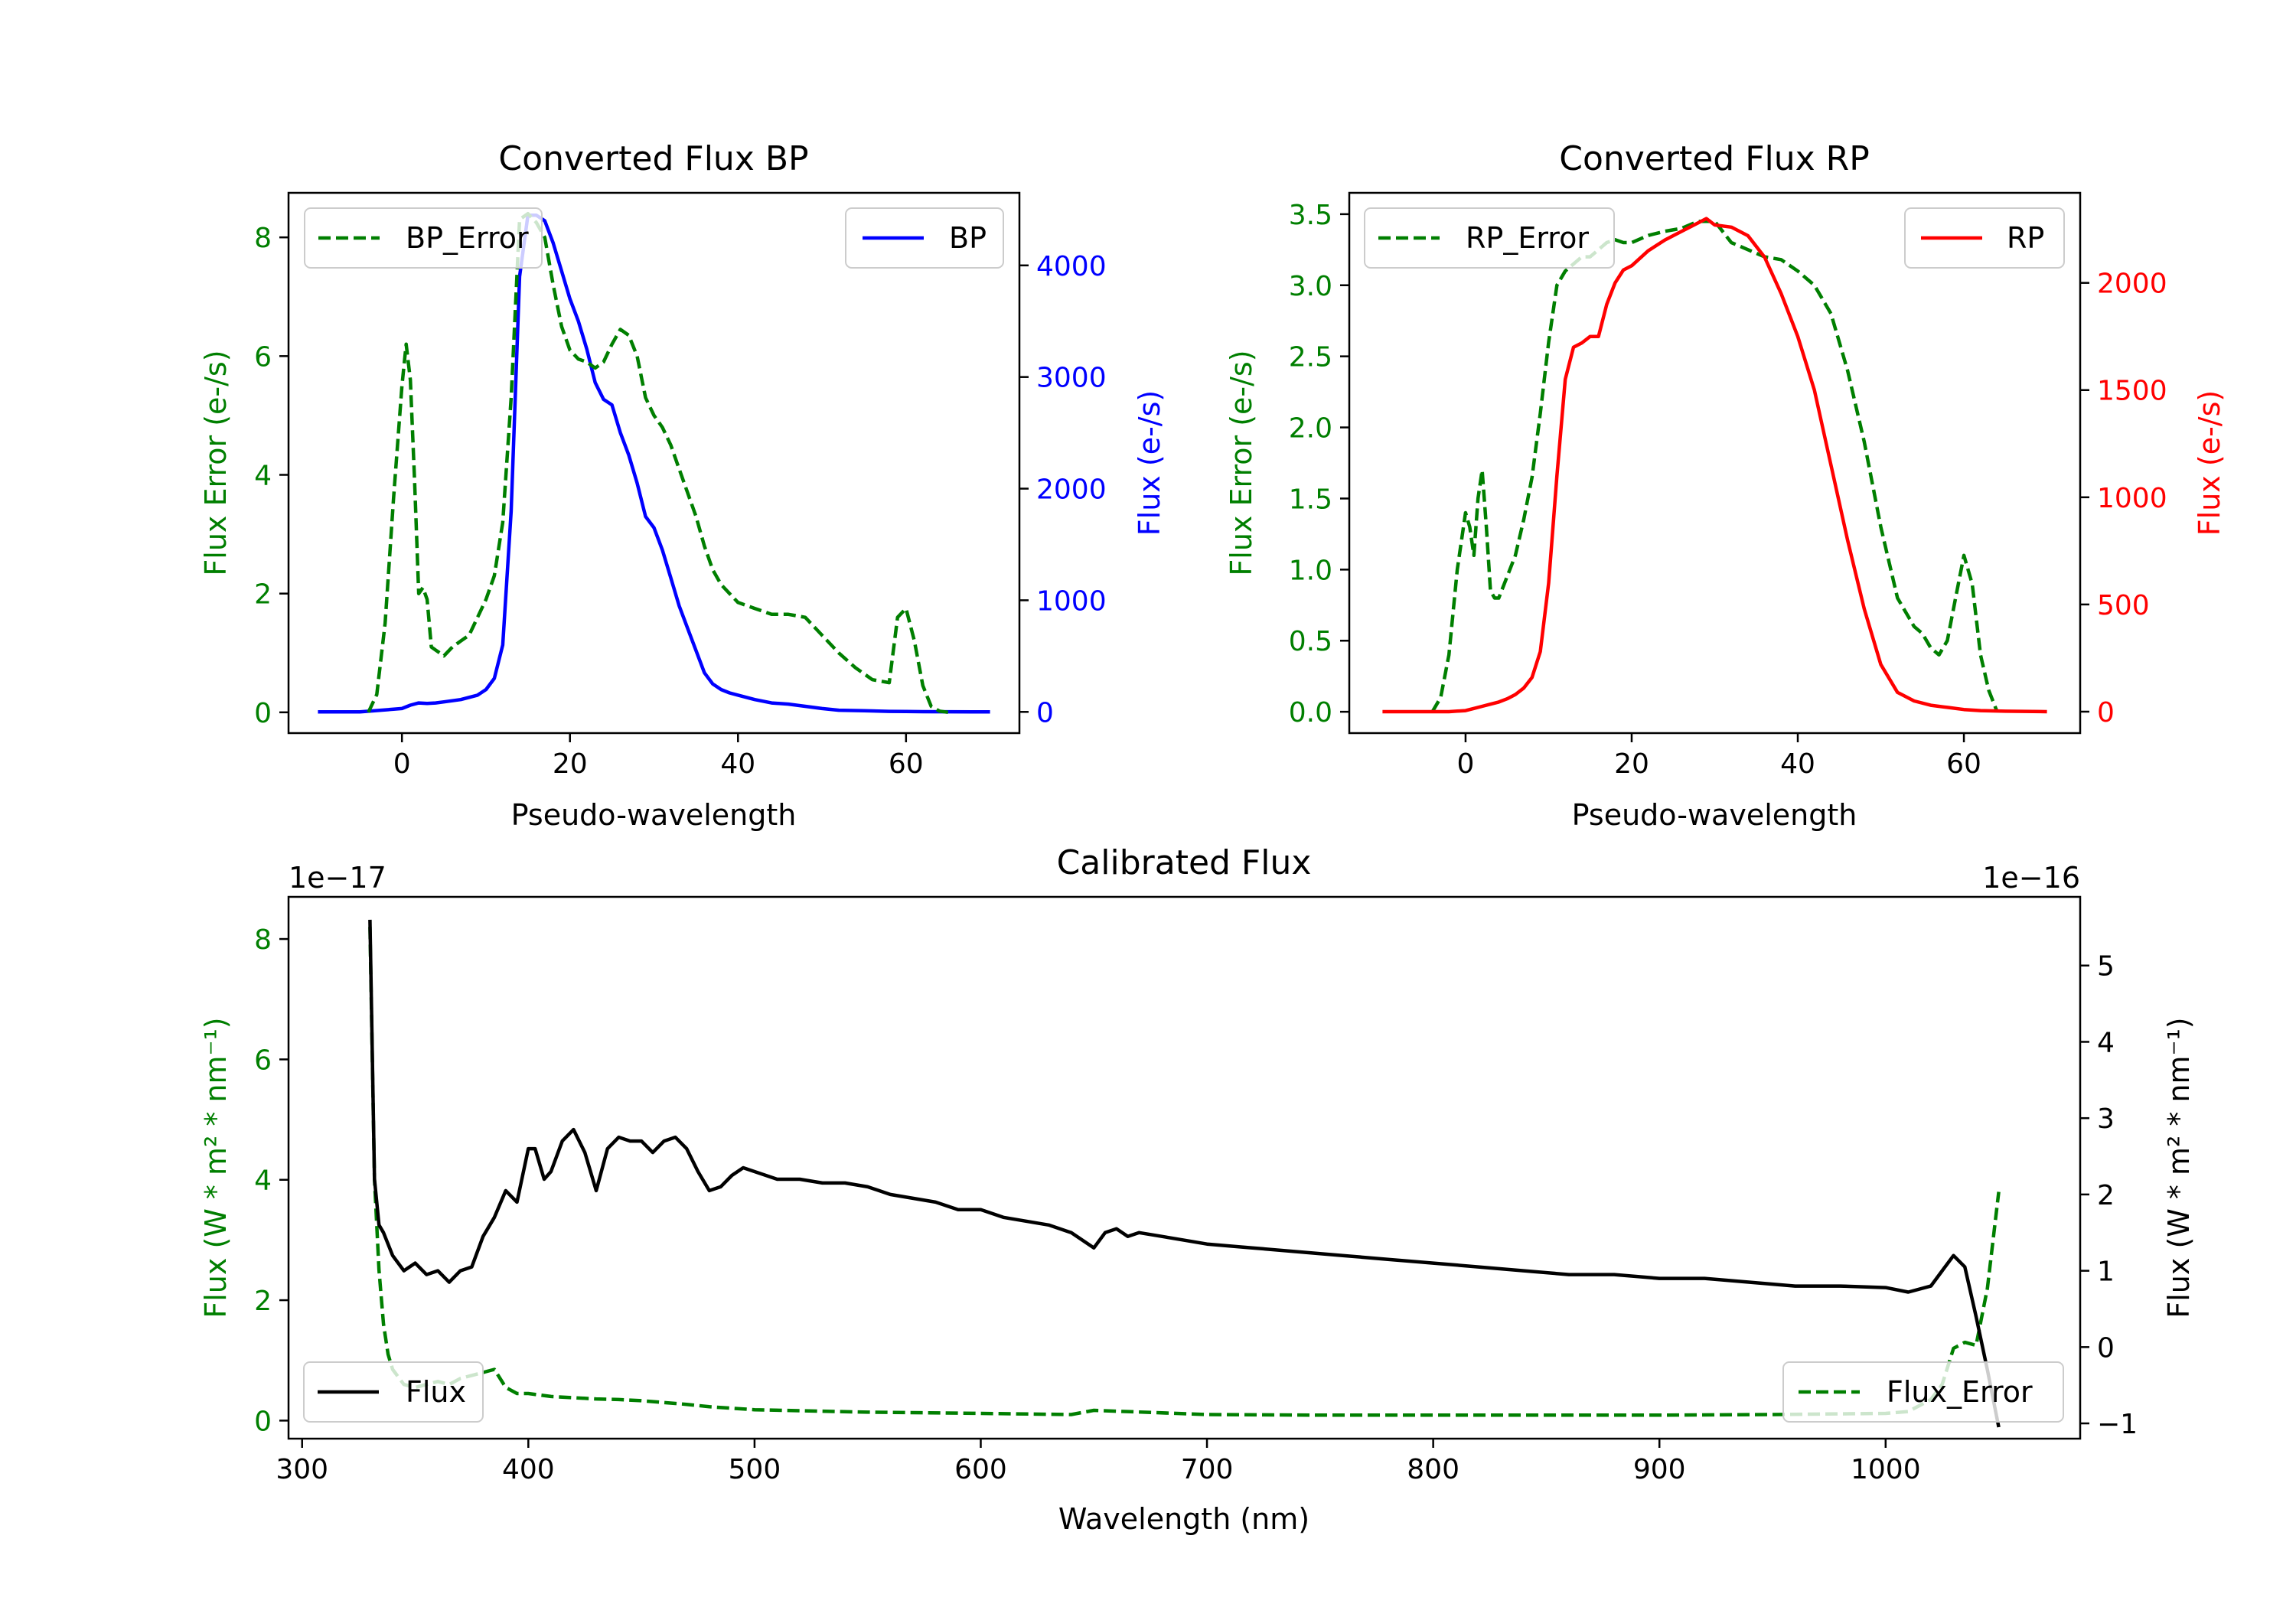  Describe the element at coordinates (1310, 570) in the screenshot. I see `left-y-tick-label: 1.0` at that location.